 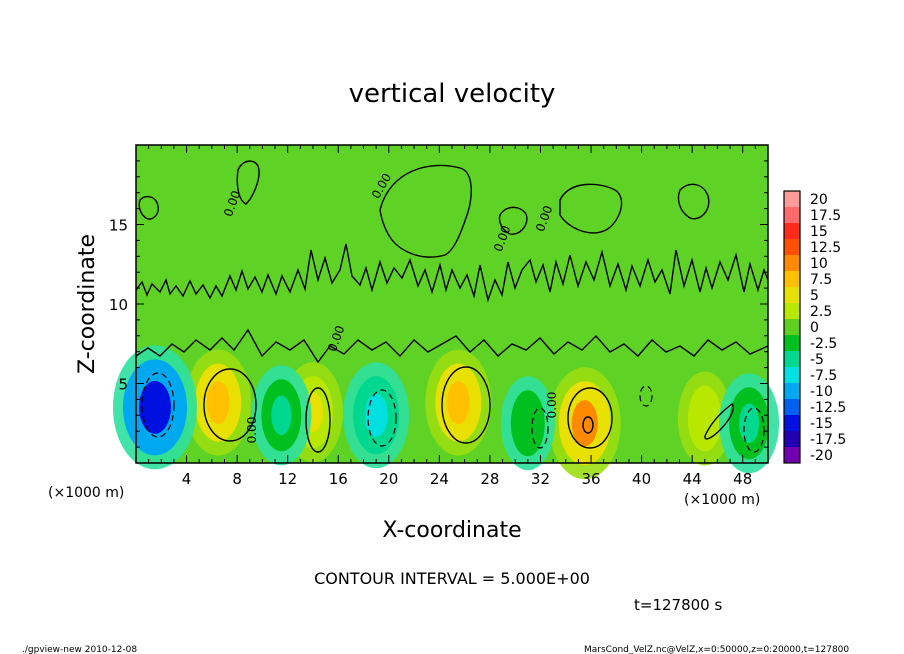 What do you see at coordinates (86, 493) in the screenshot?
I see `x-unit-left: (×1000 m)` at bounding box center [86, 493].